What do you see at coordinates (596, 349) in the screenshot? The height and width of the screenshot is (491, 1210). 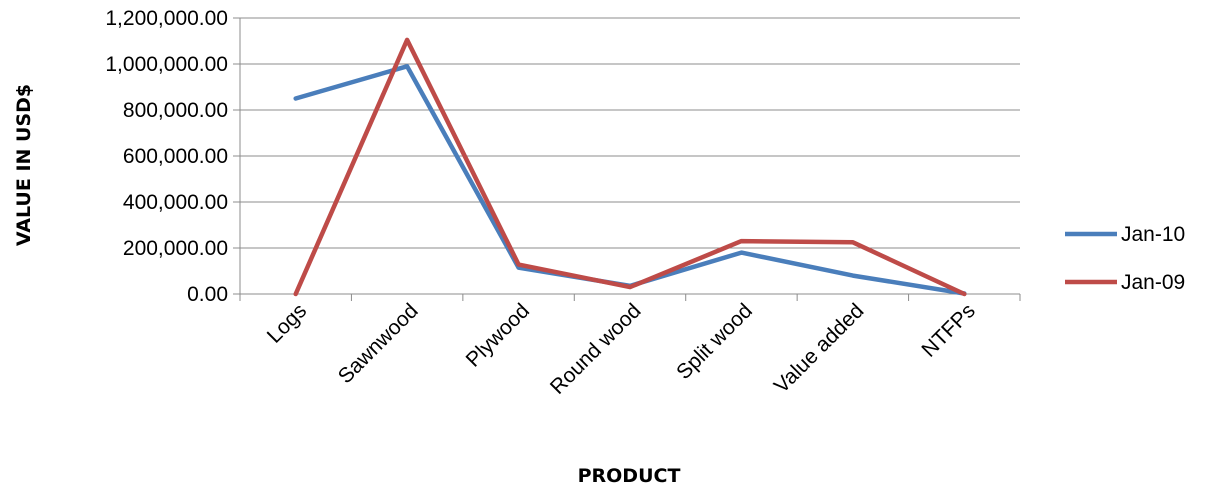 I see `x-tick-label: Round wood` at bounding box center [596, 349].